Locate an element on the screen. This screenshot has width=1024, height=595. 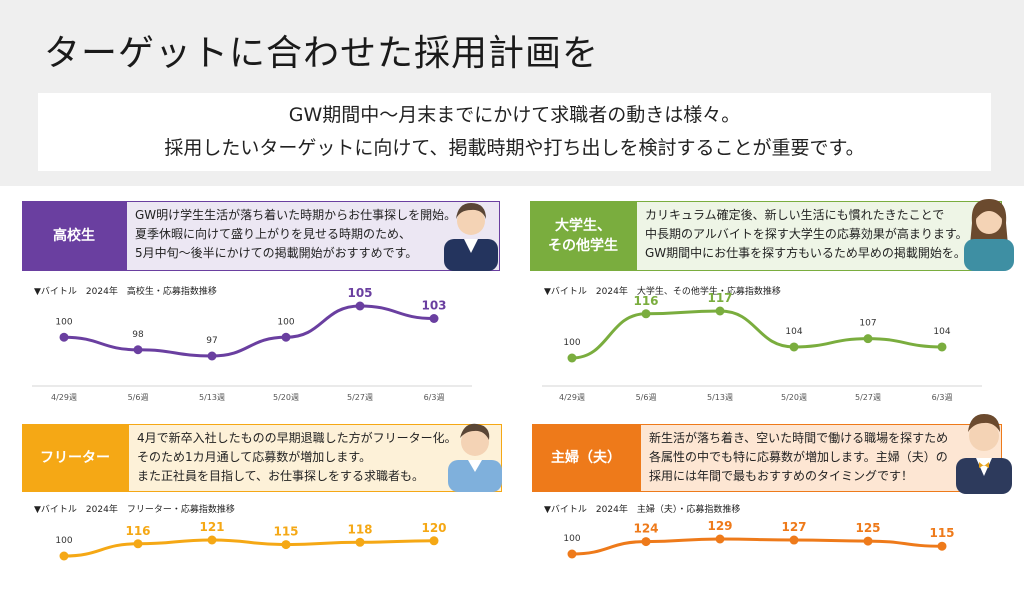
desc-line: 新生活が落ち着き、空いた時間で働ける職場を探すため is located at coordinates (799, 438).